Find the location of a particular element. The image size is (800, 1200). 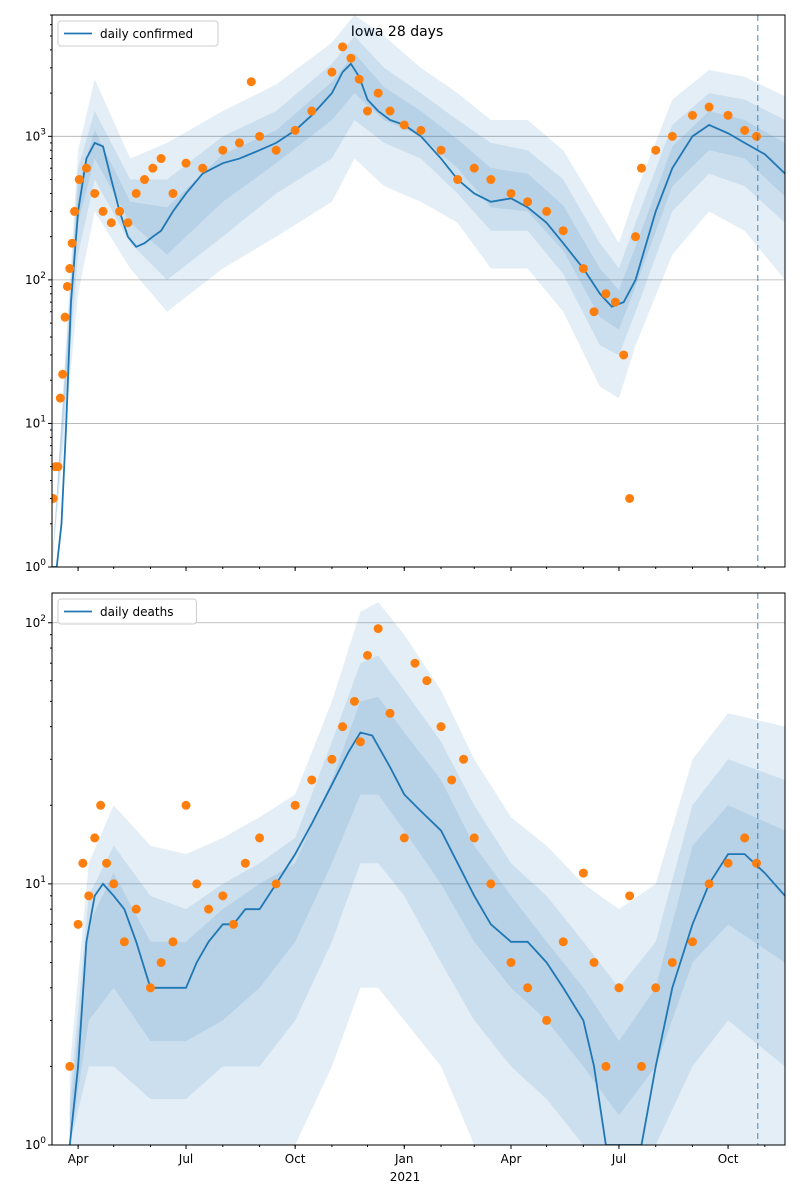

x-tick-label: Apr is located at coordinates (78, 1159).